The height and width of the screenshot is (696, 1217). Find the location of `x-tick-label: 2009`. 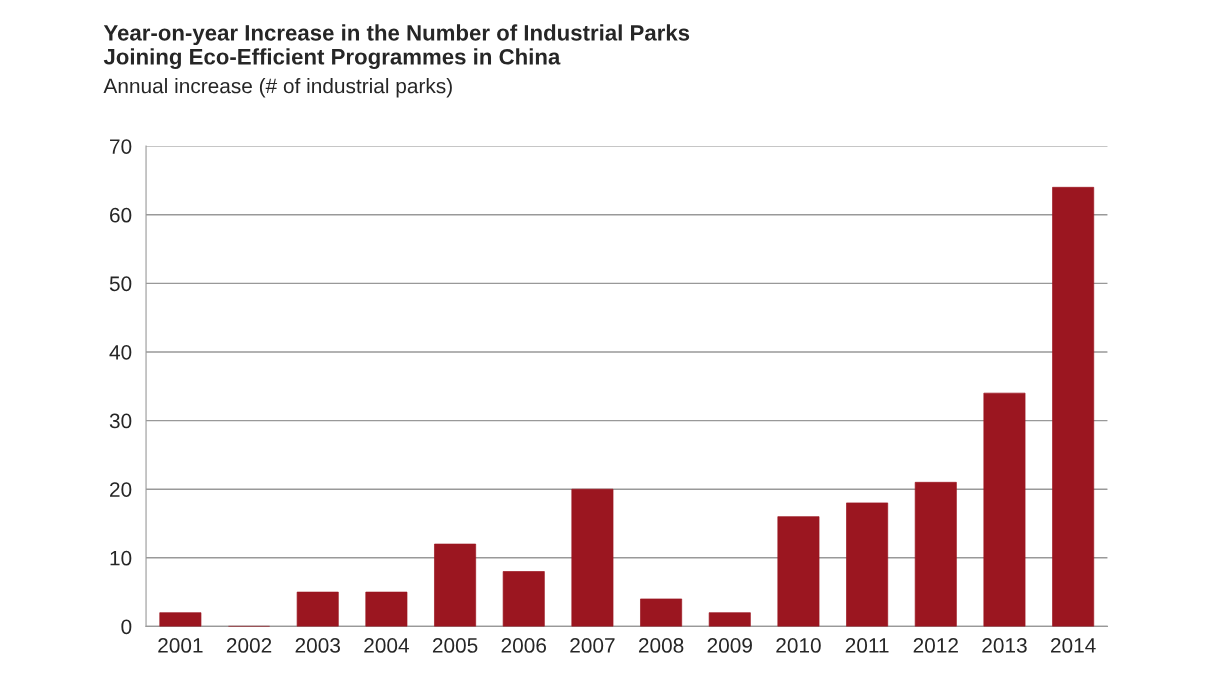

x-tick-label: 2009 is located at coordinates (729, 645).